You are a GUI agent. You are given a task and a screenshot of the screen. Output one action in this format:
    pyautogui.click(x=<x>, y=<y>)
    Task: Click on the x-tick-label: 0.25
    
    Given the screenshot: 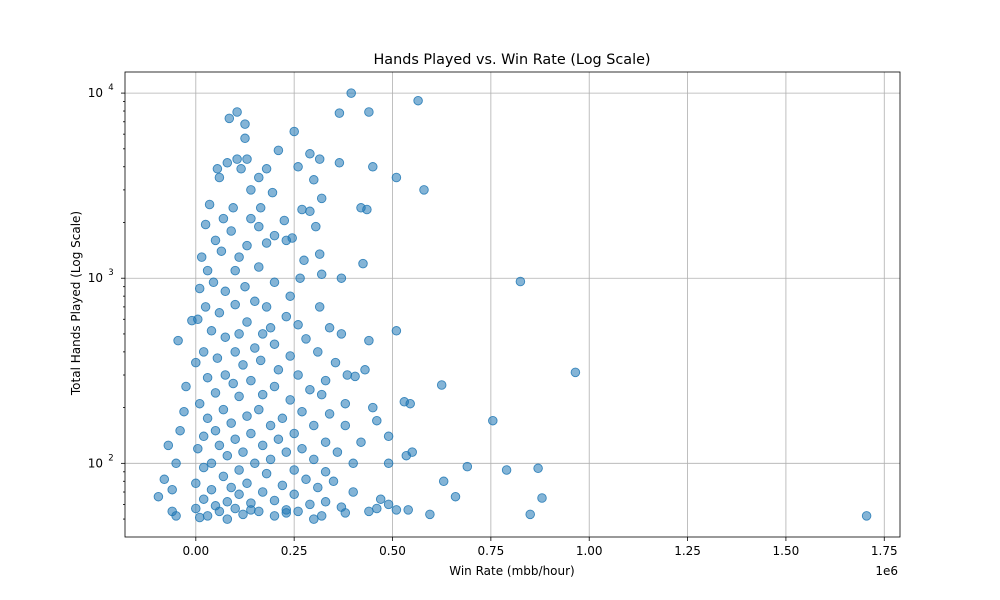 What is the action you would take?
    pyautogui.click(x=294, y=551)
    